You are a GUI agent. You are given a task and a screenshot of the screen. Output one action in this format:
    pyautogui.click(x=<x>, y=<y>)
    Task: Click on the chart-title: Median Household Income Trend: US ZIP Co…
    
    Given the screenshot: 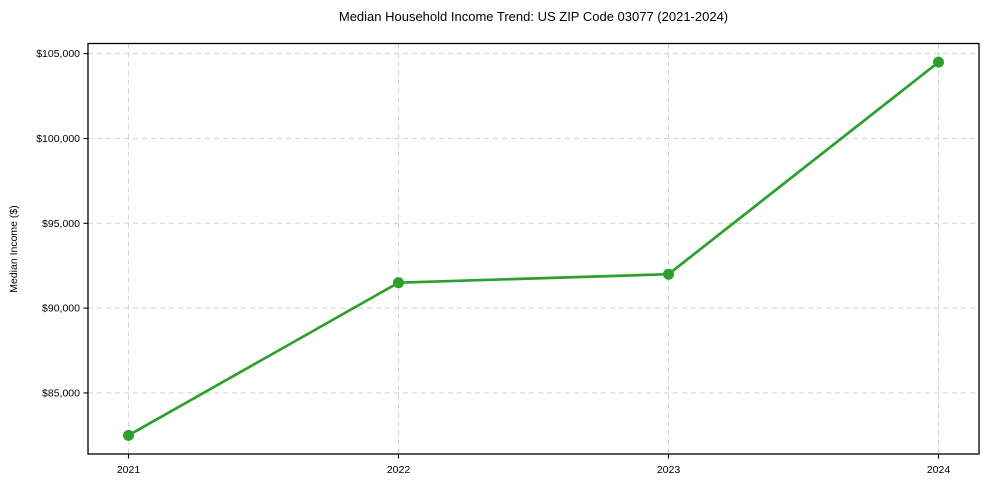 What is the action you would take?
    pyautogui.click(x=533, y=16)
    